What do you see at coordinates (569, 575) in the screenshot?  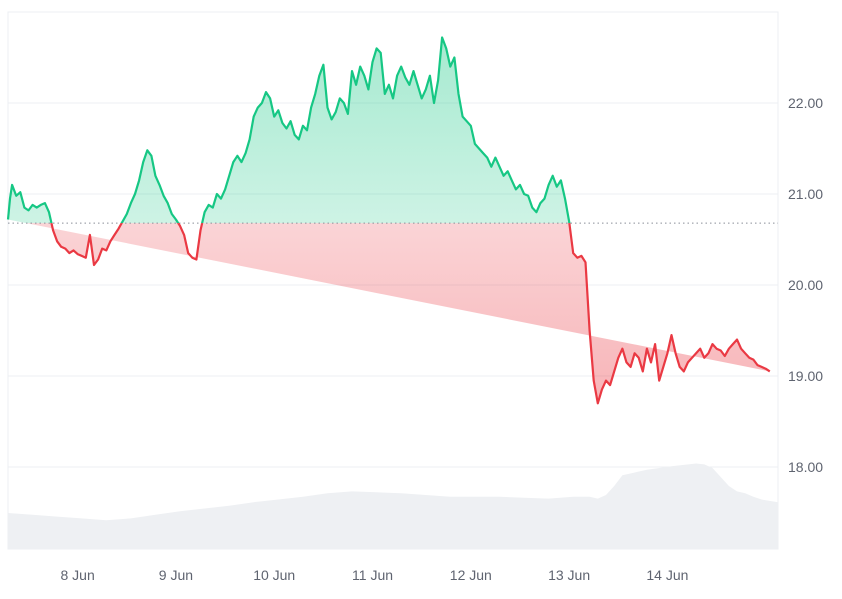 I see `x-tick-label: 13 Jun` at bounding box center [569, 575].